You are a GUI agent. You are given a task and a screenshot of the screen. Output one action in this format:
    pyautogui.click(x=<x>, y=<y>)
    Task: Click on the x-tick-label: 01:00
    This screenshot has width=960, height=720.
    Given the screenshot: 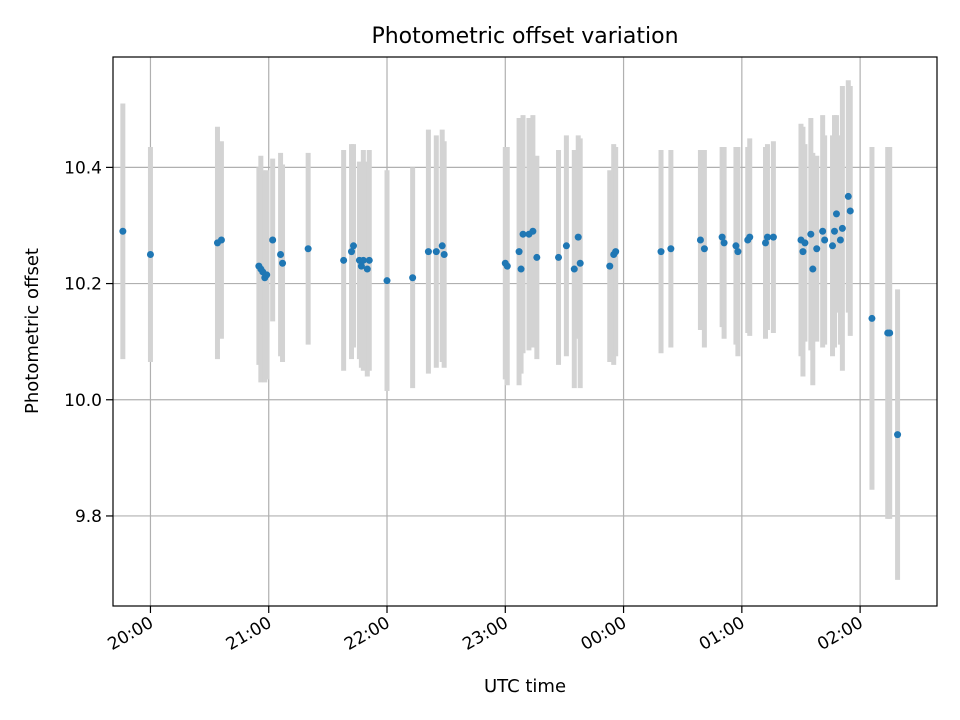 What is the action you would take?
    pyautogui.click(x=722, y=634)
    